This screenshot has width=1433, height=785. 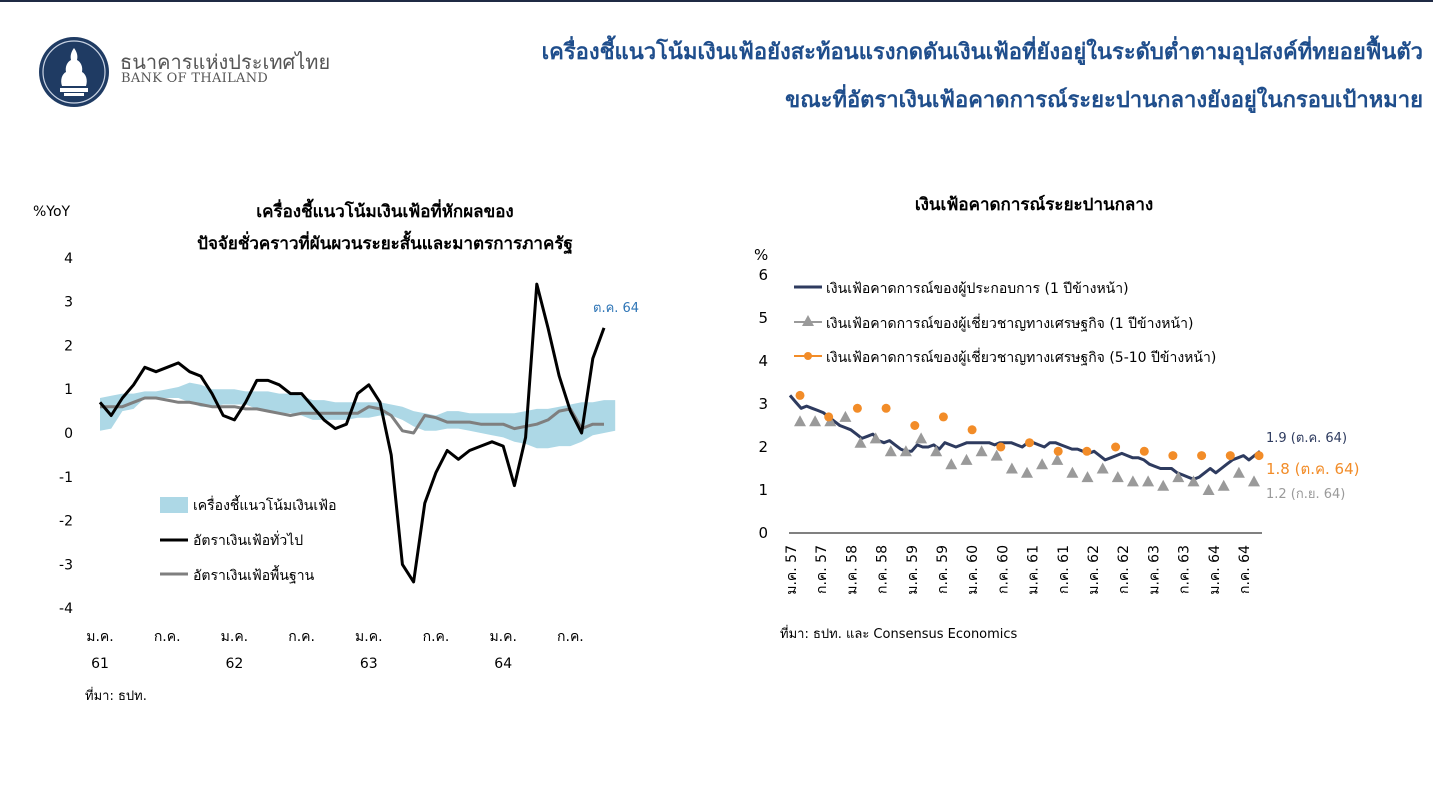 I want to click on chart2-ylabel: %, so click(x=761, y=255).